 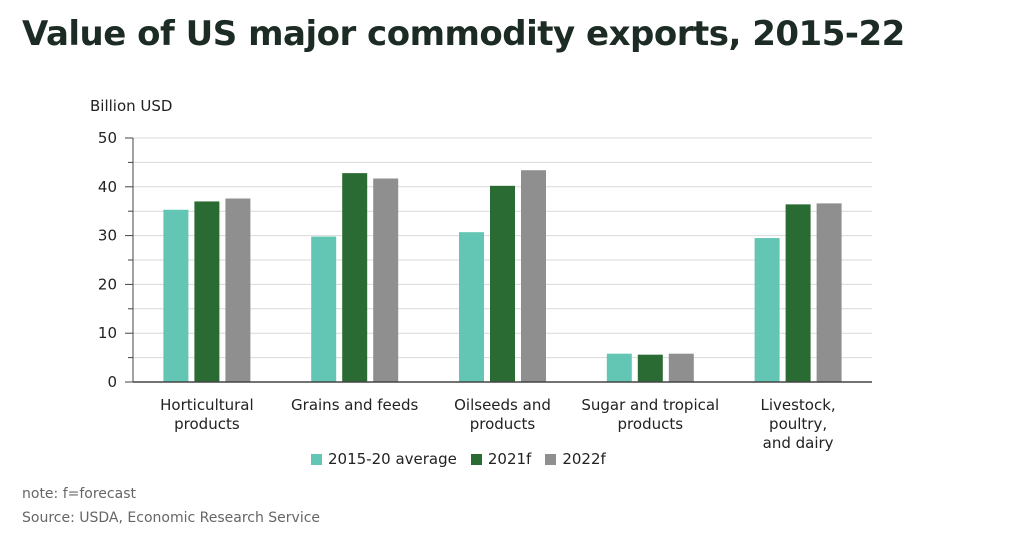 I want to click on y-tick-label: 40, so click(x=107, y=187).